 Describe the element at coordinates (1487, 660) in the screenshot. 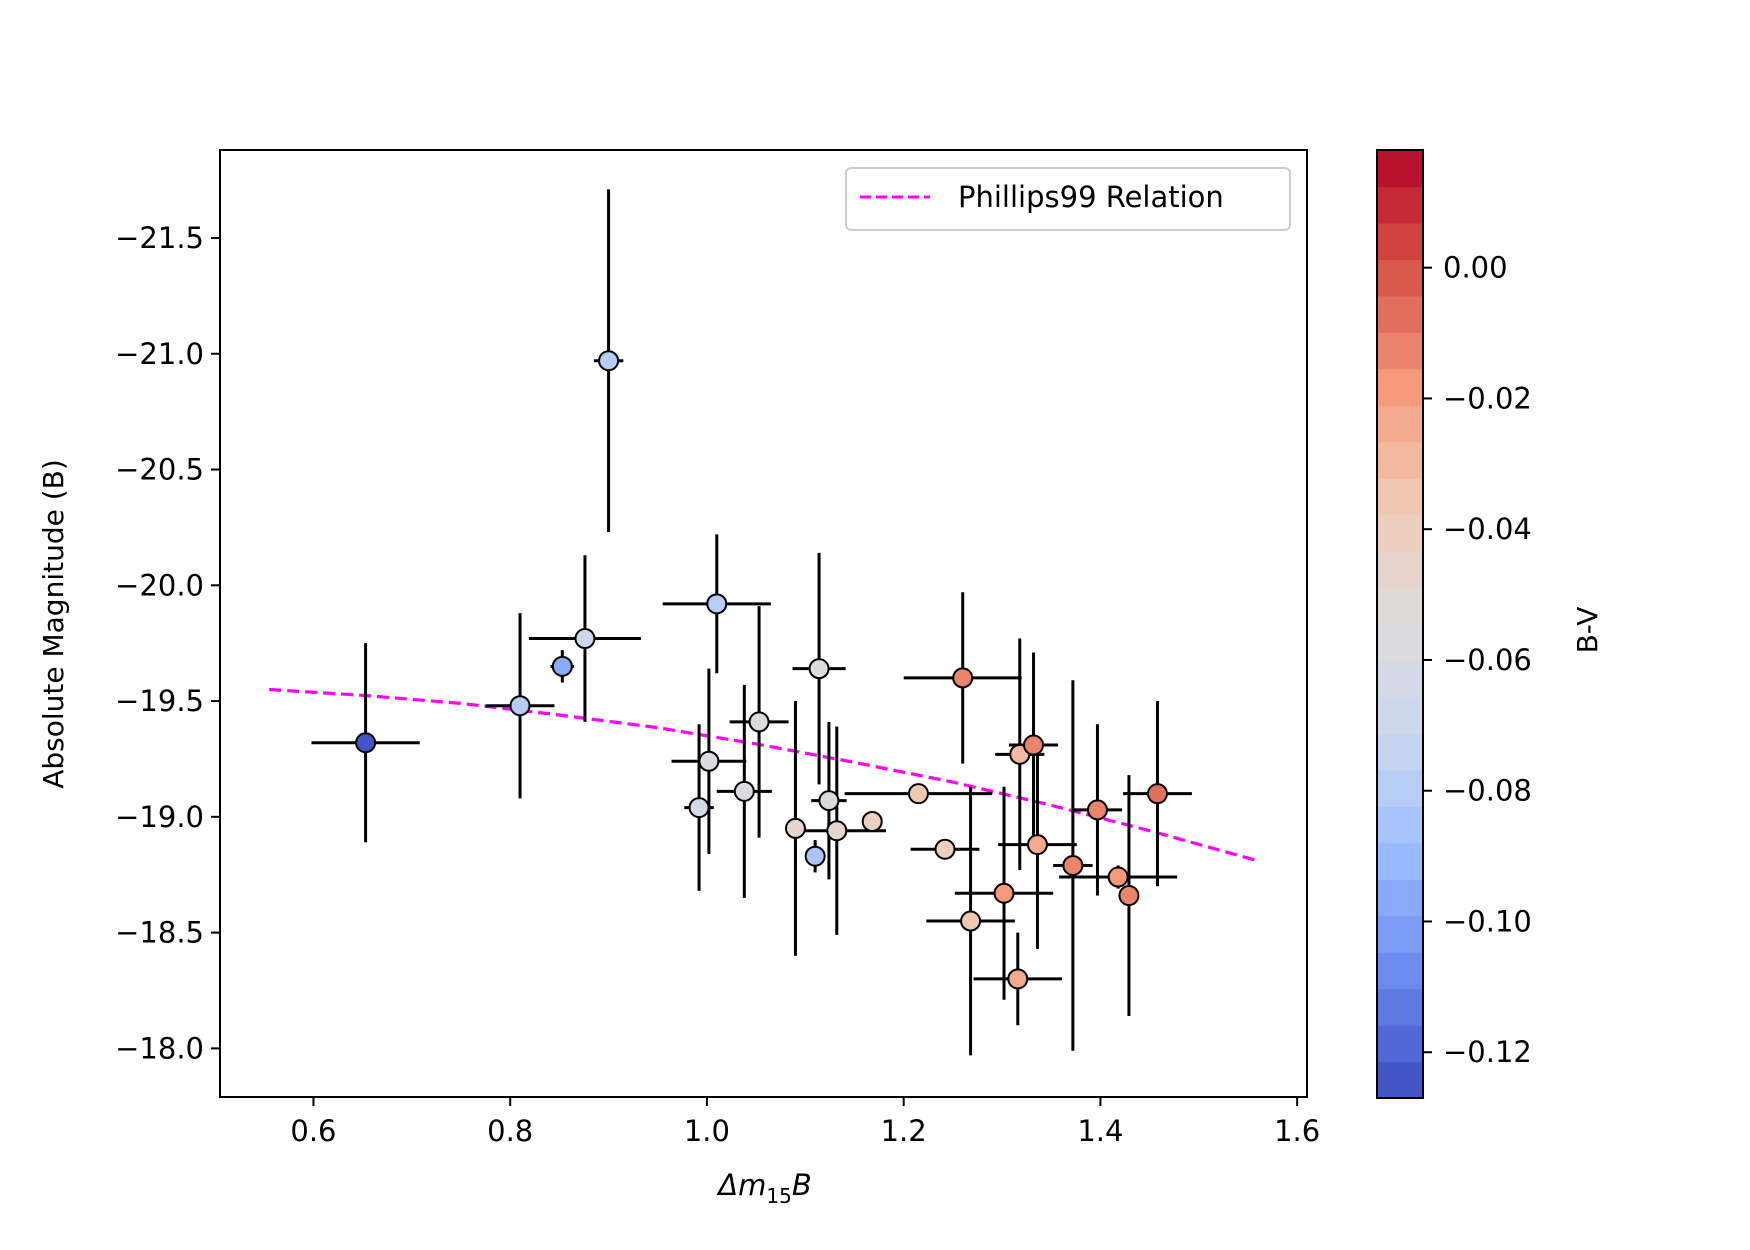

I see `colorbar-tick-label: −0.06` at that location.